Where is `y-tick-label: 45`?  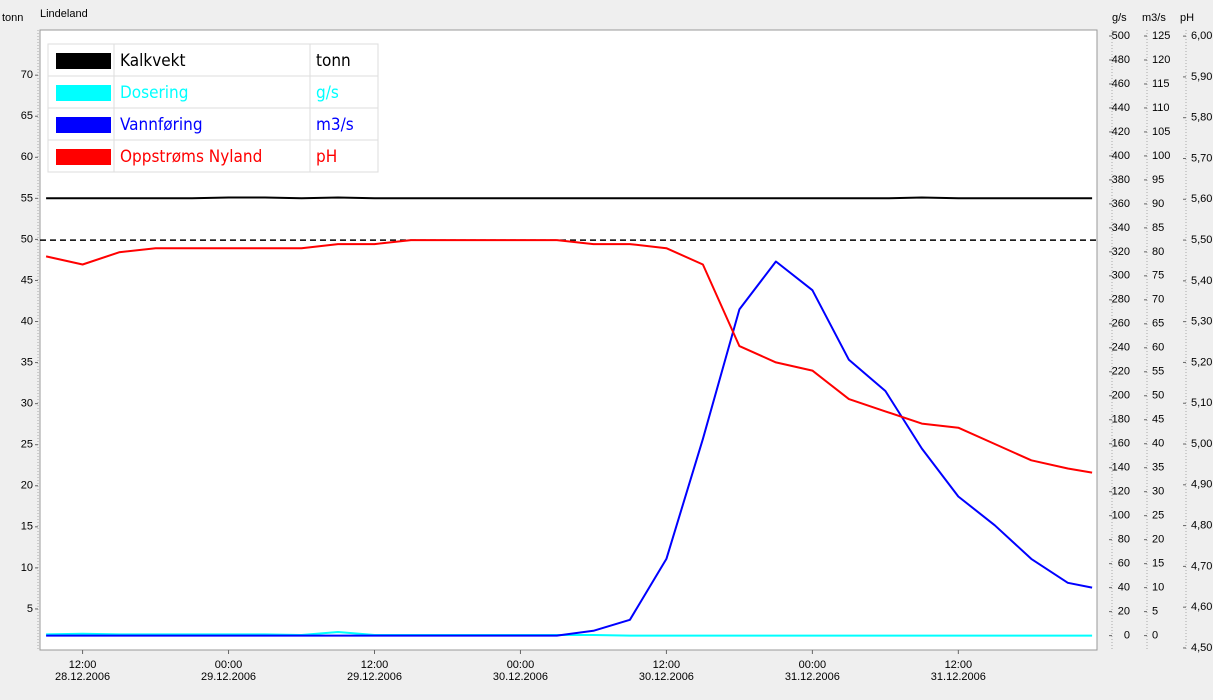 y-tick-label: 45 is located at coordinates (27, 280).